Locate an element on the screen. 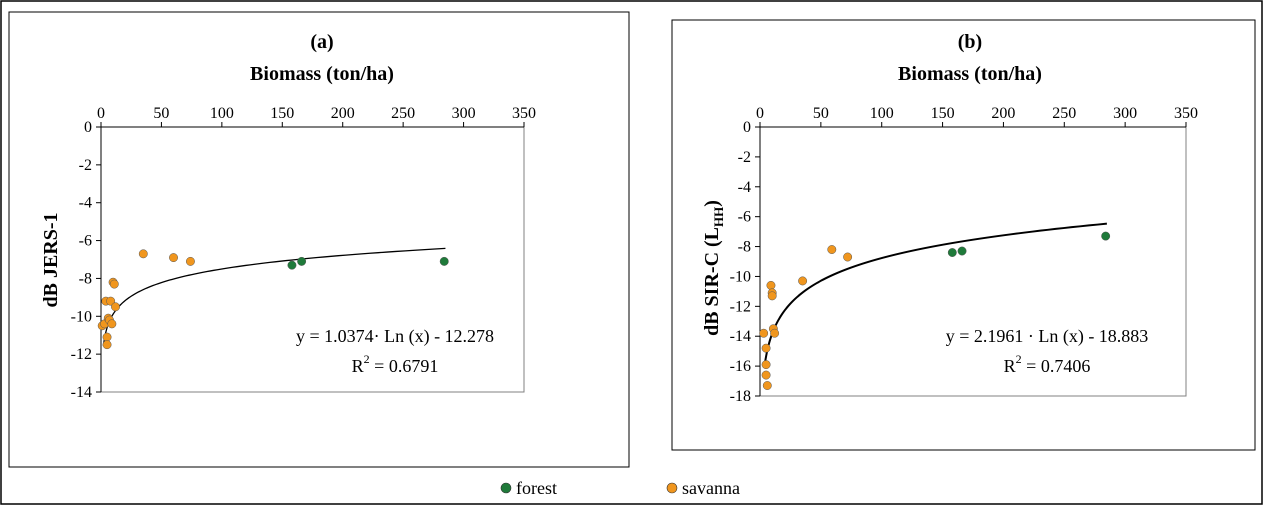  r-squared-a: R2 = 0.6791 is located at coordinates (395, 364).